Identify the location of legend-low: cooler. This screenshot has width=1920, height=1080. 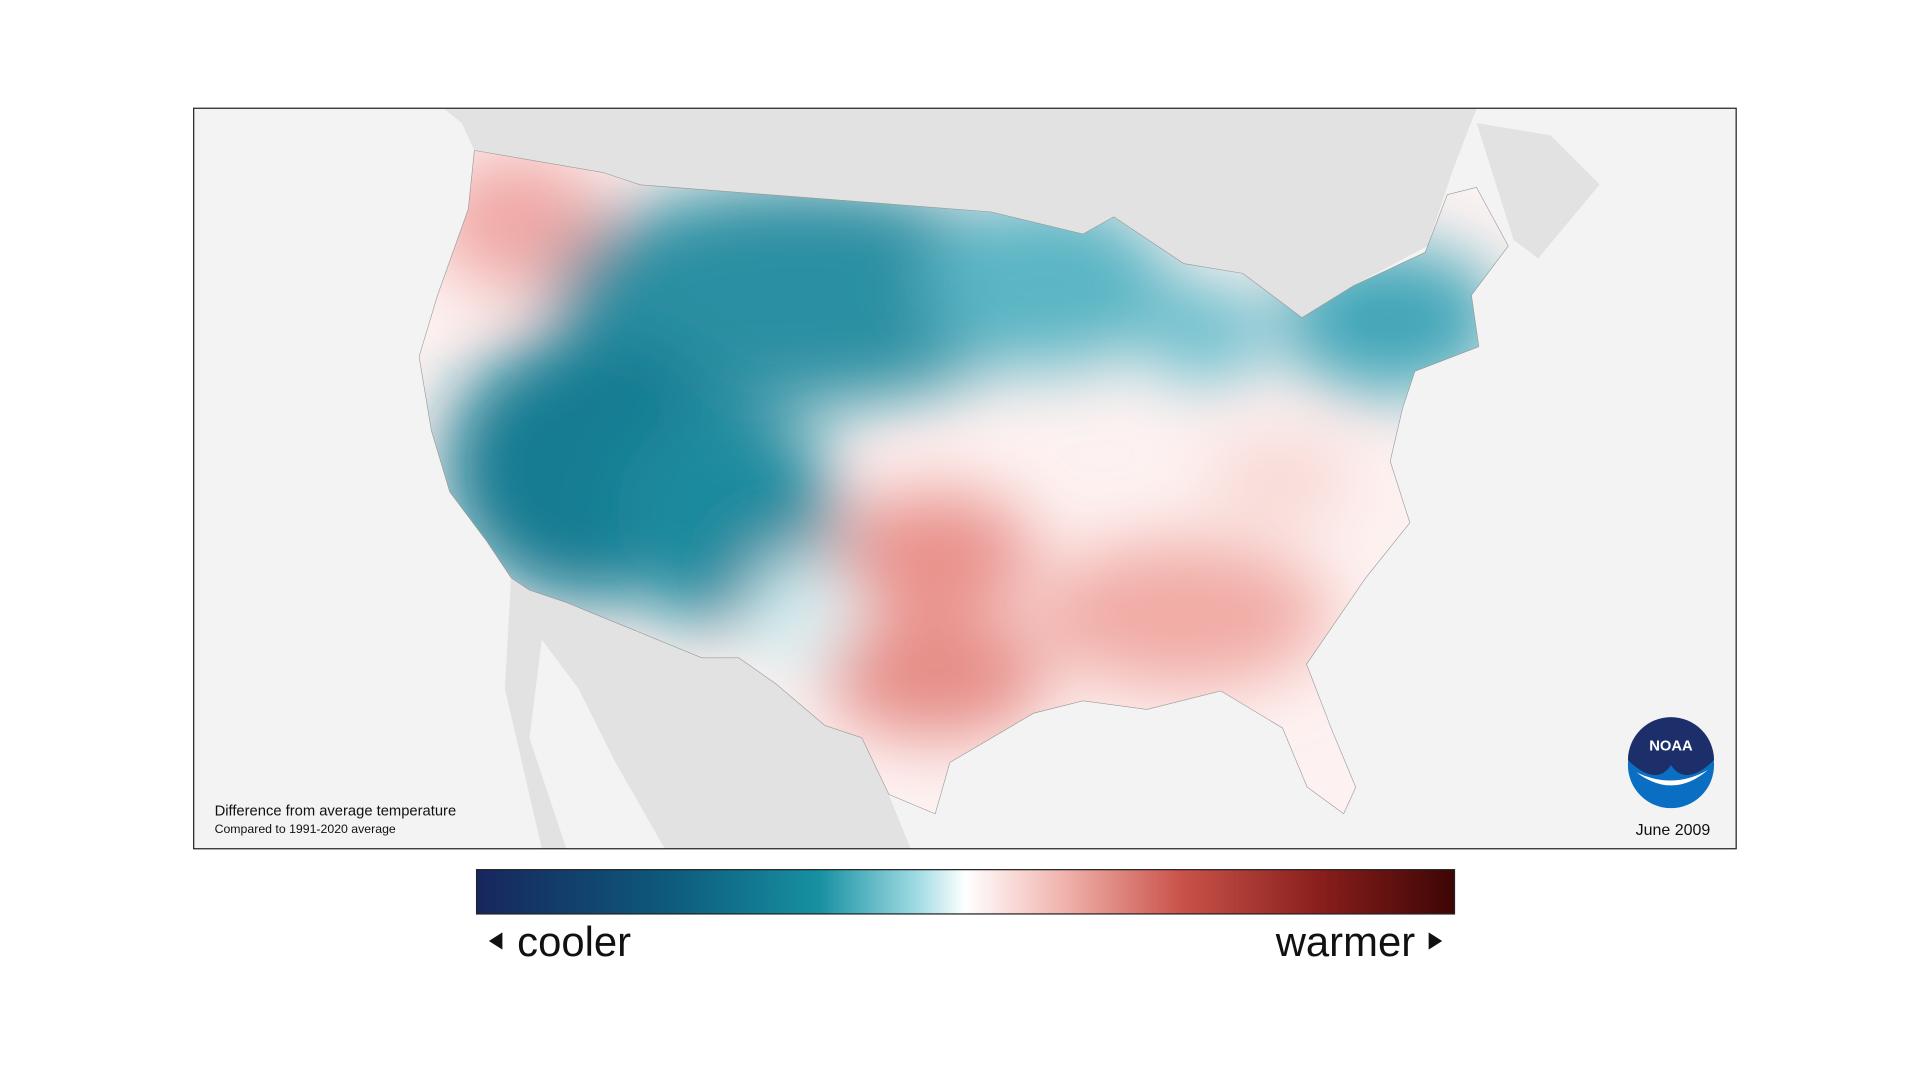
(574, 941).